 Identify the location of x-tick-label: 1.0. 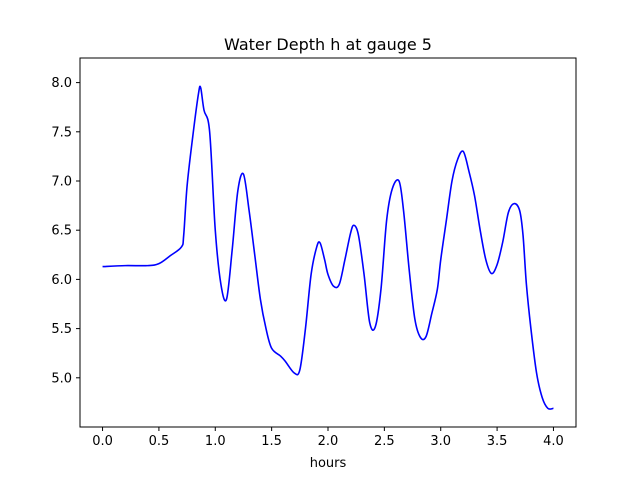
(215, 441).